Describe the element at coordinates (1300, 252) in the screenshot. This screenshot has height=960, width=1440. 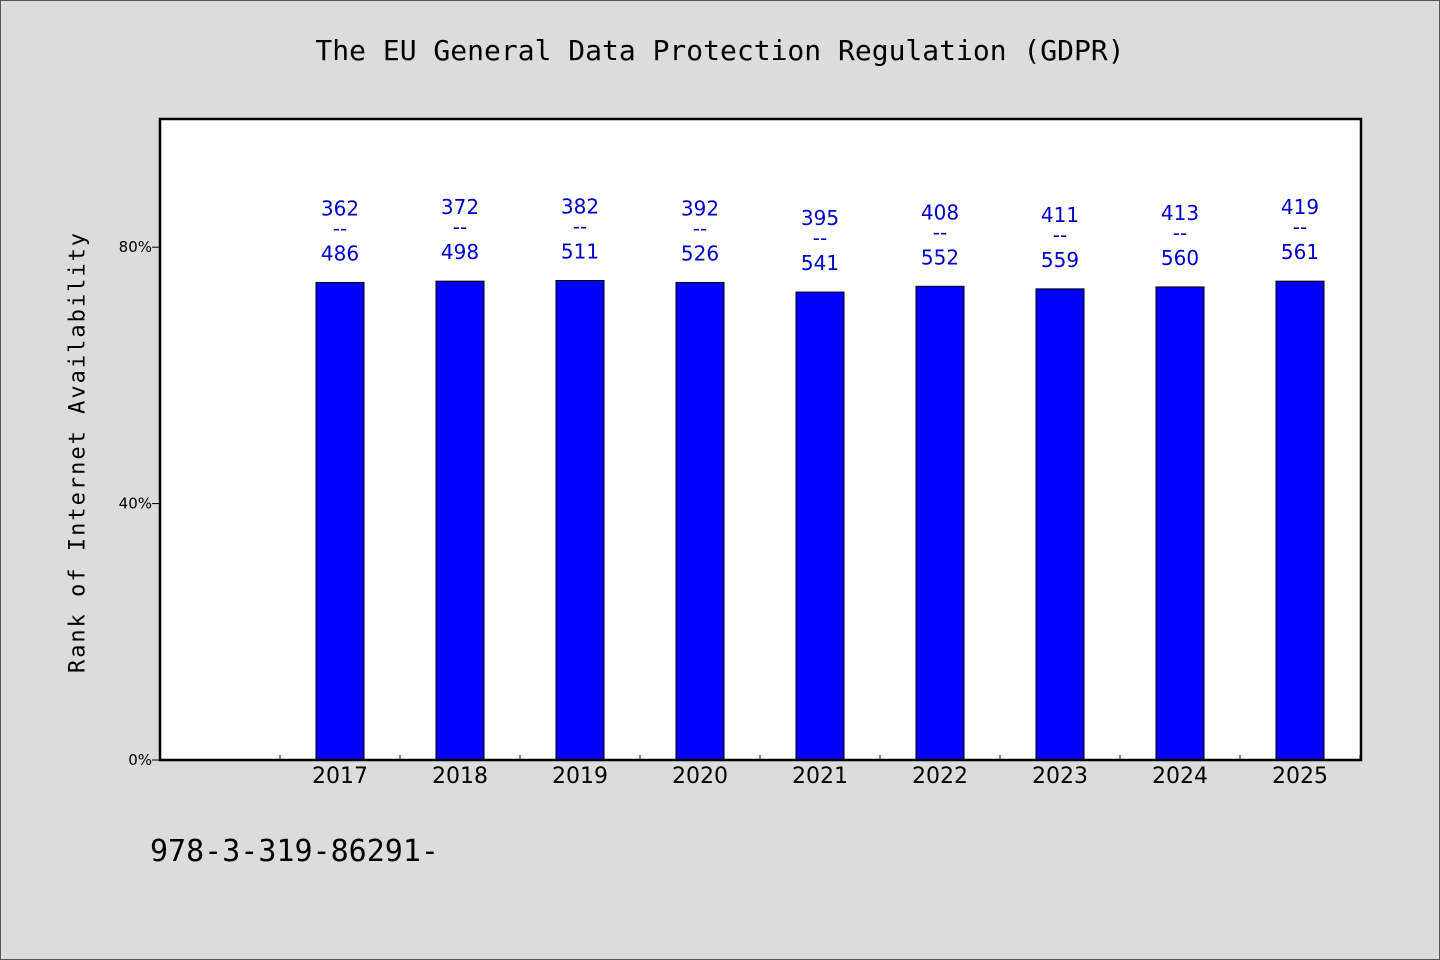
I see `bar-label-denominator: 561` at that location.